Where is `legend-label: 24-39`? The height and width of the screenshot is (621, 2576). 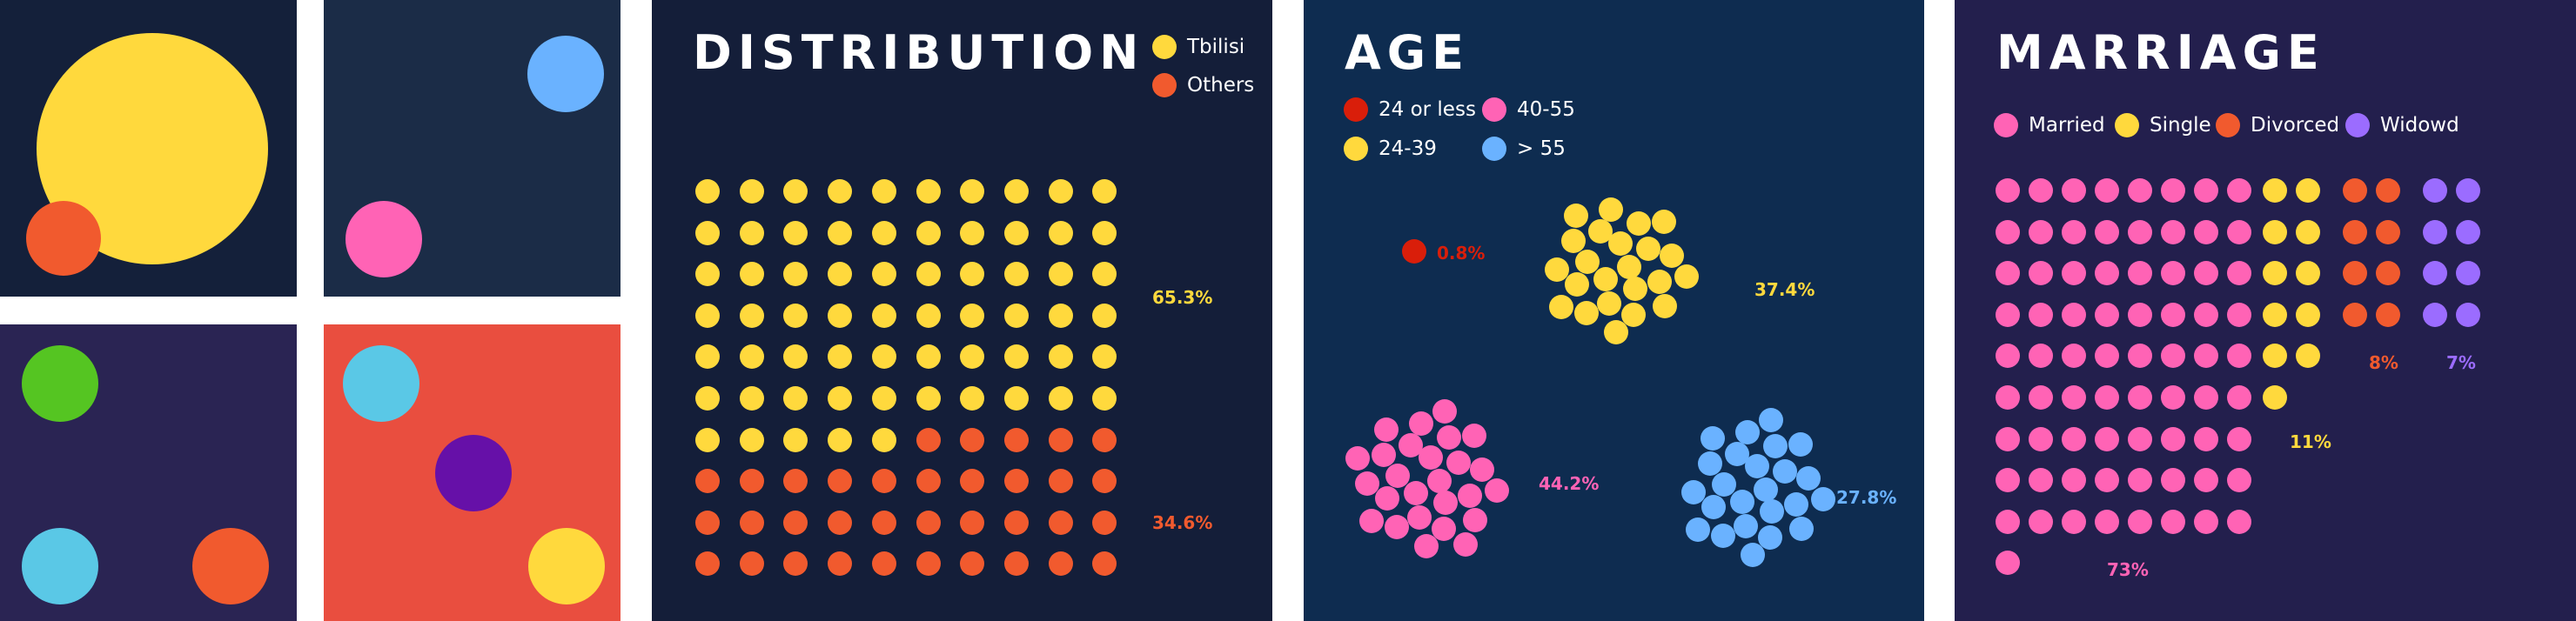 legend-label: 24-39 is located at coordinates (1408, 148).